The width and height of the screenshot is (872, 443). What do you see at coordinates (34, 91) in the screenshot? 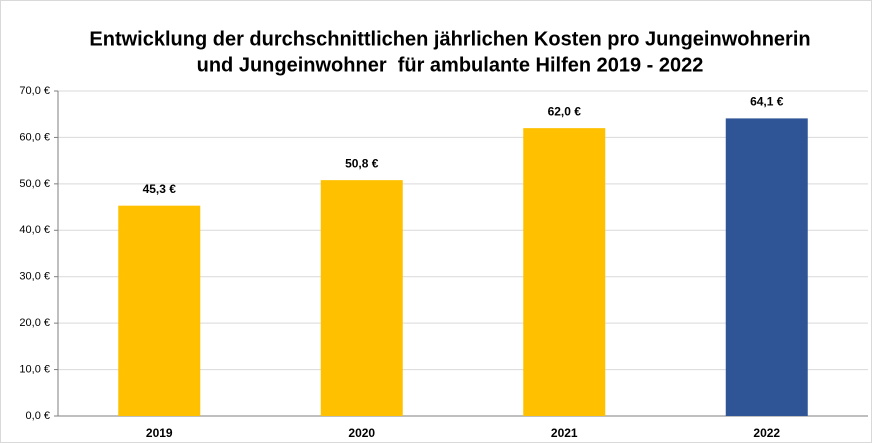
I see `y-tick-label: 70,0 €` at bounding box center [34, 91].